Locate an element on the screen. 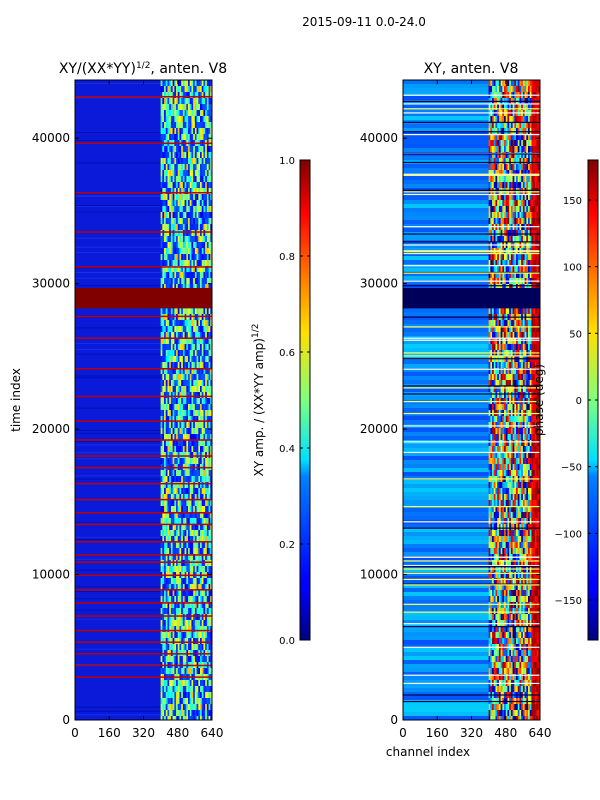 This screenshot has height=800, width=600. panel1-title: XY/(XX*YY)1/2, anten. V8 is located at coordinates (143, 69).